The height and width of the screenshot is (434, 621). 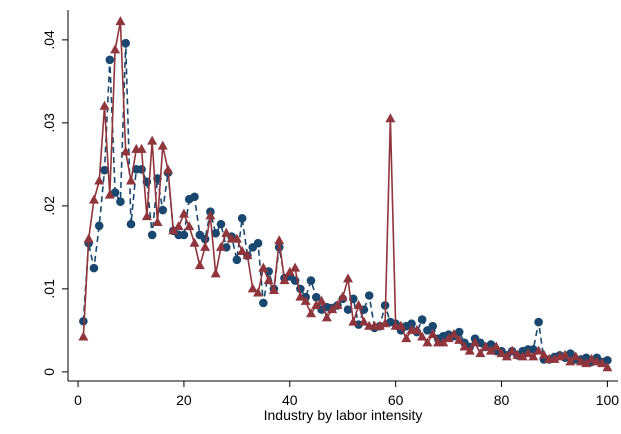 I want to click on y-tick-label: .03, so click(x=49, y=123).